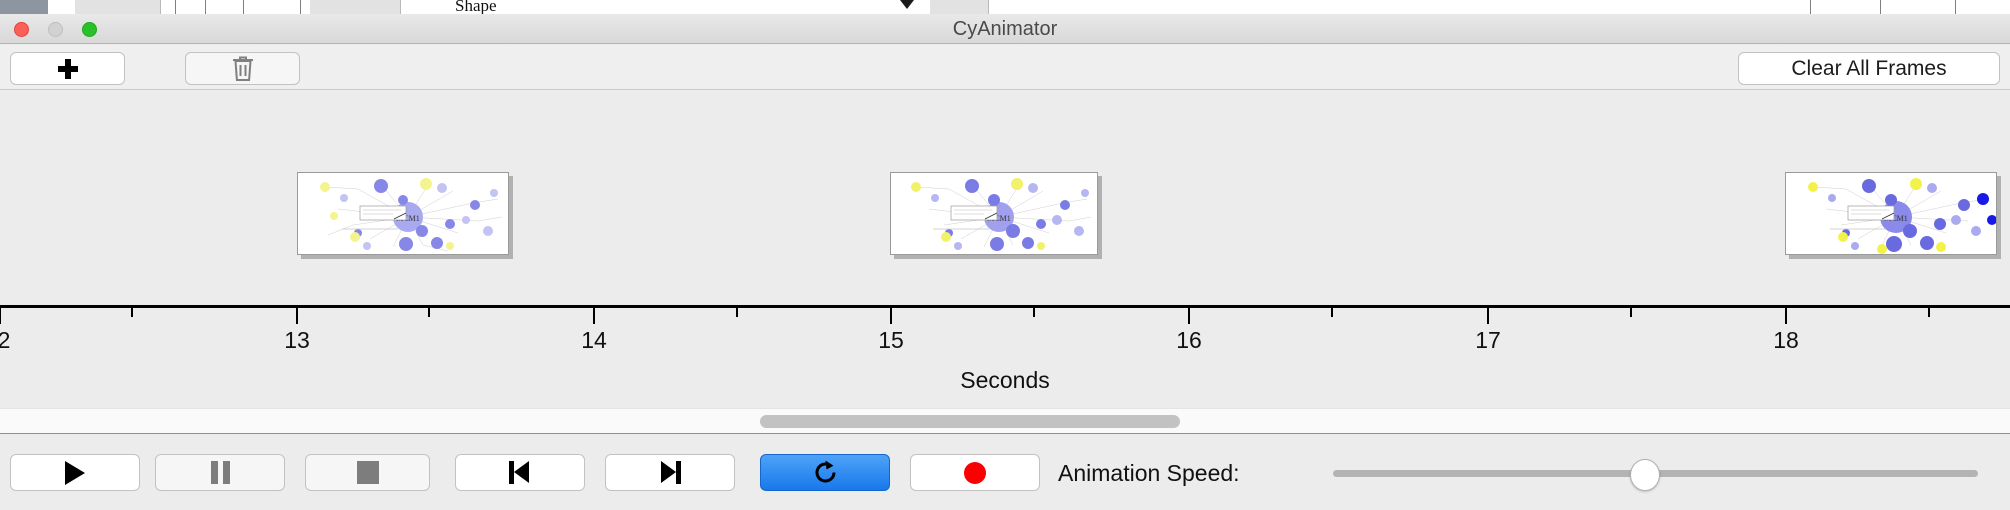 This screenshot has height=510, width=2010. I want to click on clear-all-frames-label: Clear All Frames, so click(1869, 68).